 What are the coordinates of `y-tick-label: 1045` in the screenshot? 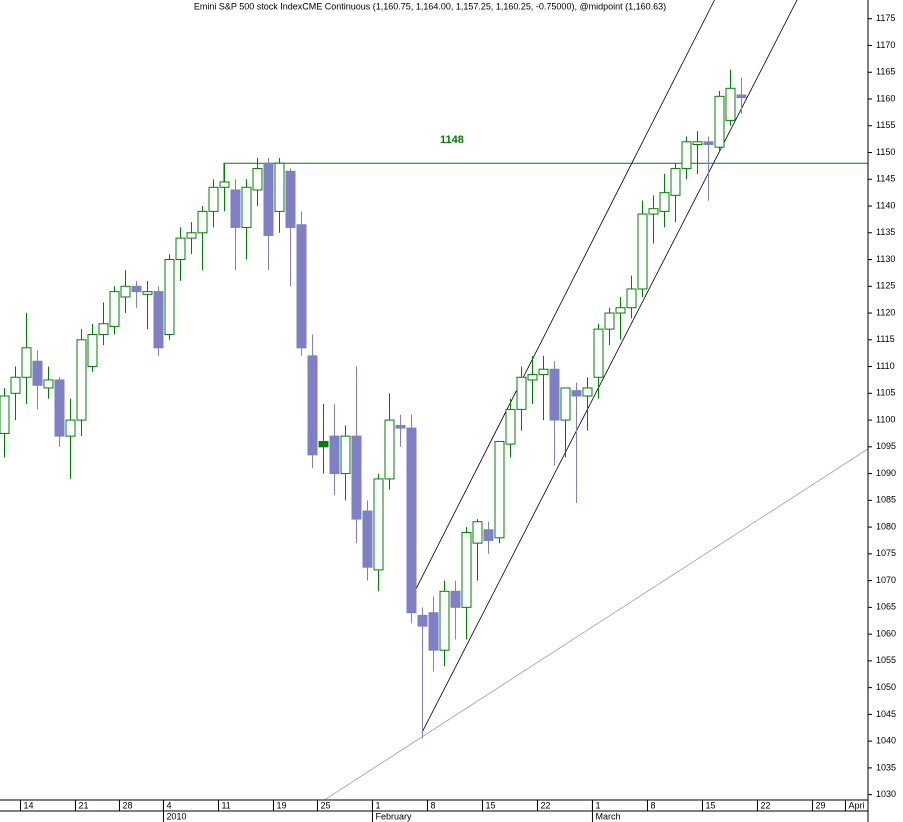 It's located at (886, 714).